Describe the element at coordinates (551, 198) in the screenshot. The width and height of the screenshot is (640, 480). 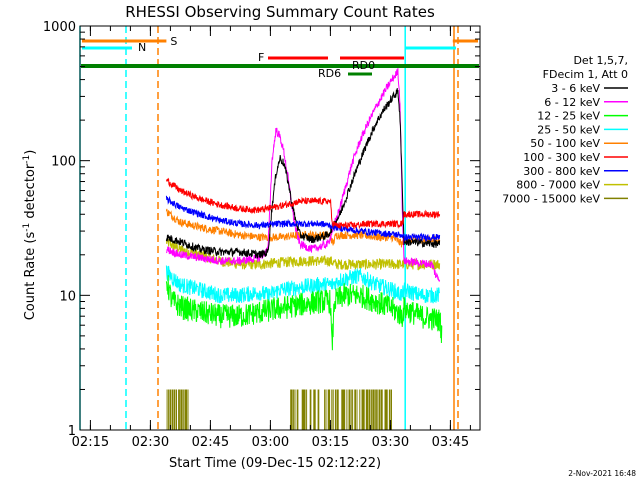
I see `legend-label: 7000 - 15000 keV` at that location.